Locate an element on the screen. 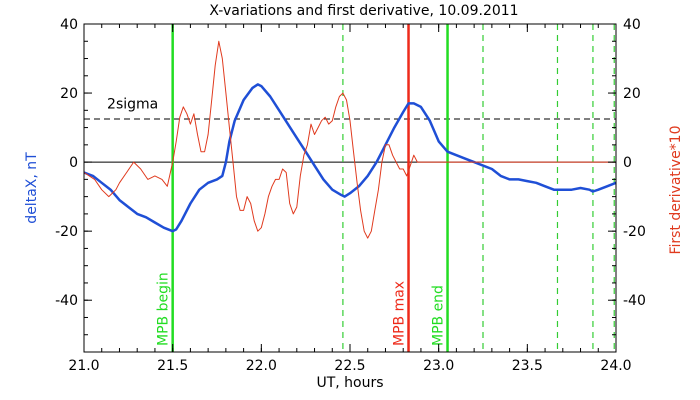  y-tick-label-right: 0 is located at coordinates (627, 163).